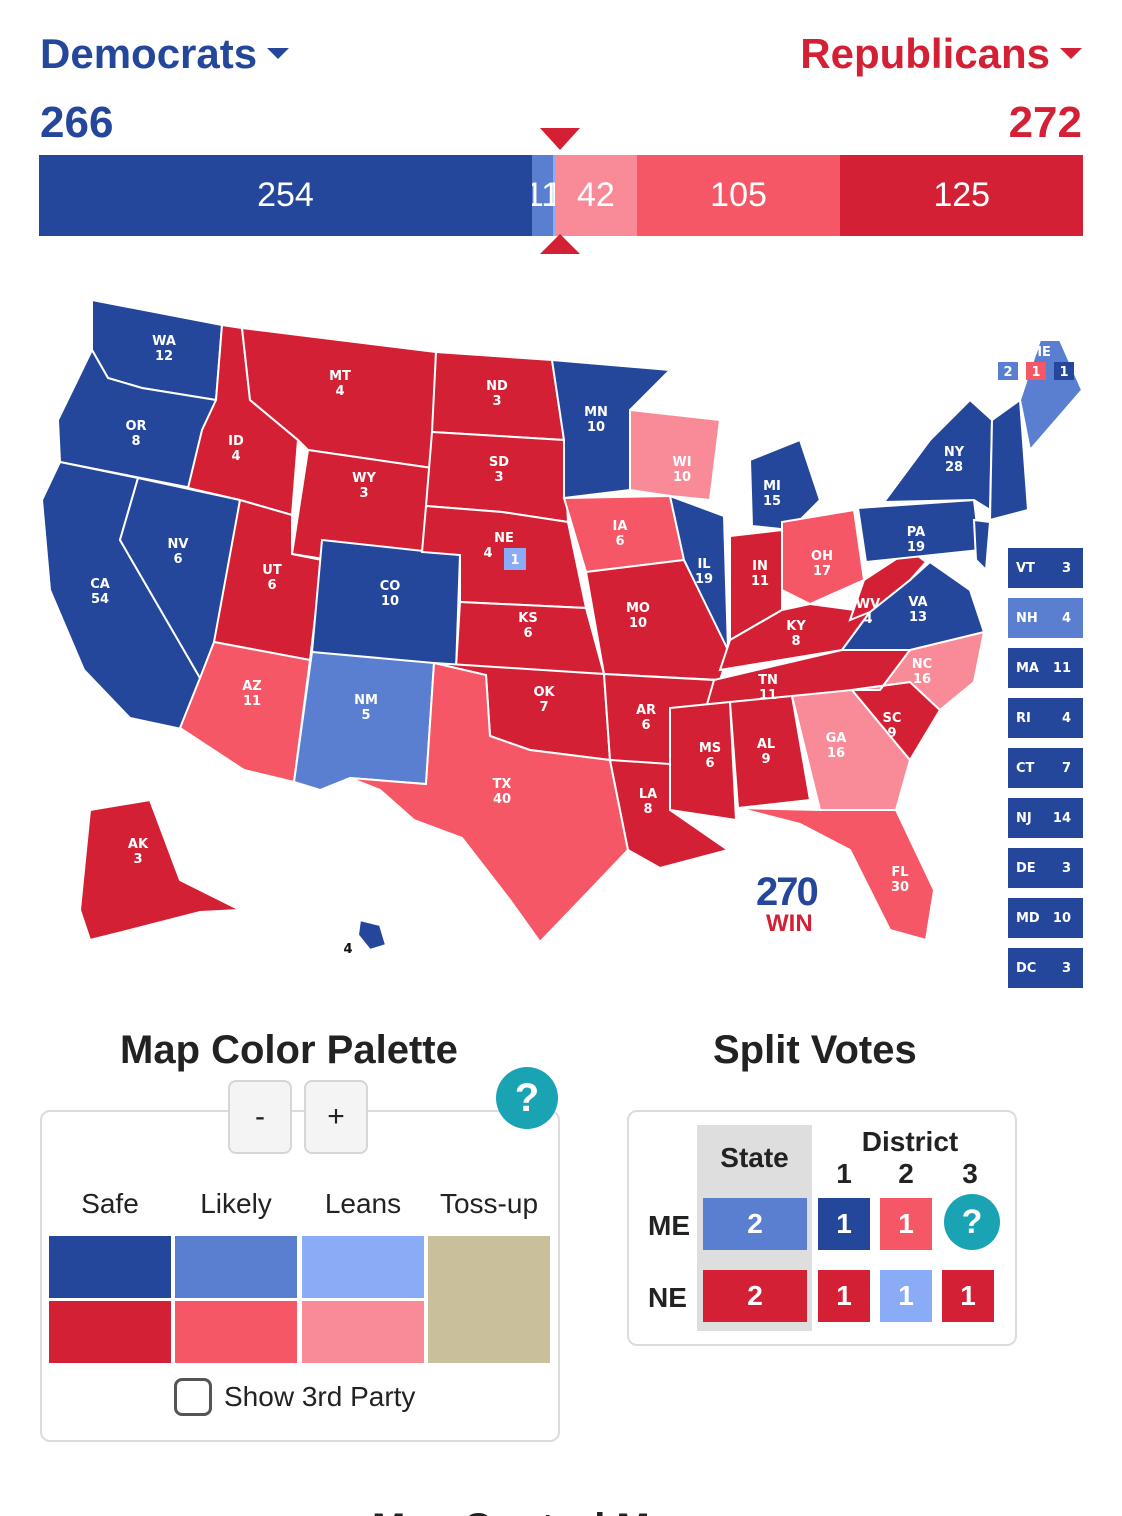 The image size is (1122, 1516). I want to click on bar-segment-3: 42, so click(596, 195).